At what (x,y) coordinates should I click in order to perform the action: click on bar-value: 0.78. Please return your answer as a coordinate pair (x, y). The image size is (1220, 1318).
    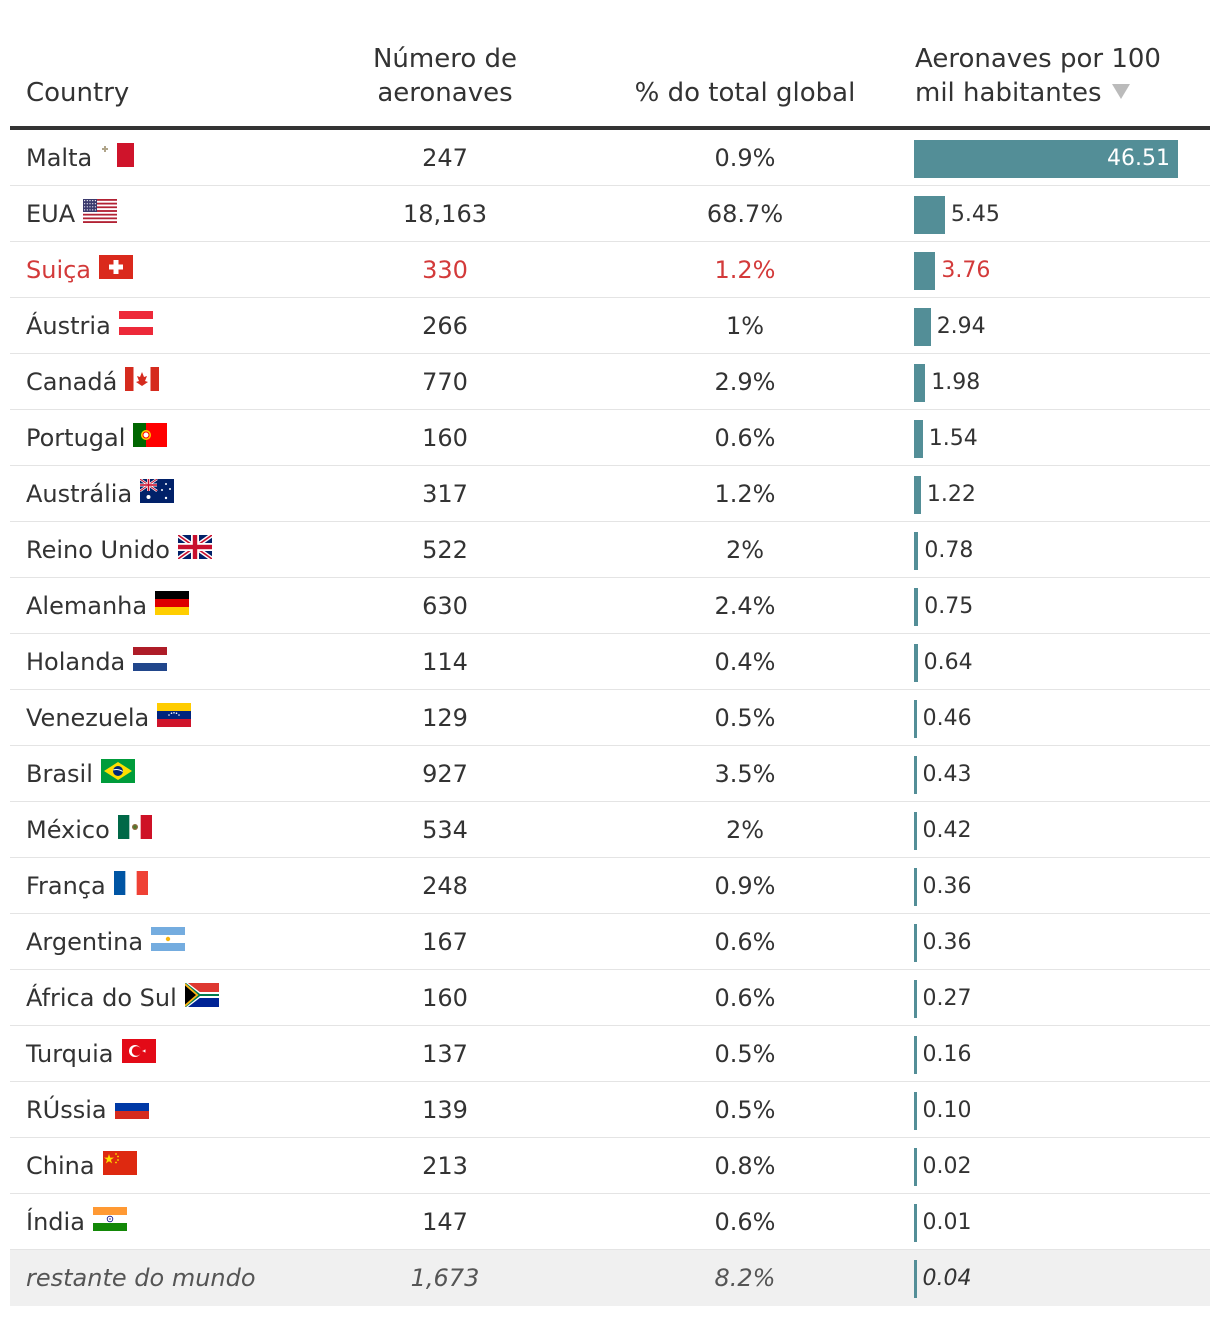
    Looking at the image, I should click on (949, 550).